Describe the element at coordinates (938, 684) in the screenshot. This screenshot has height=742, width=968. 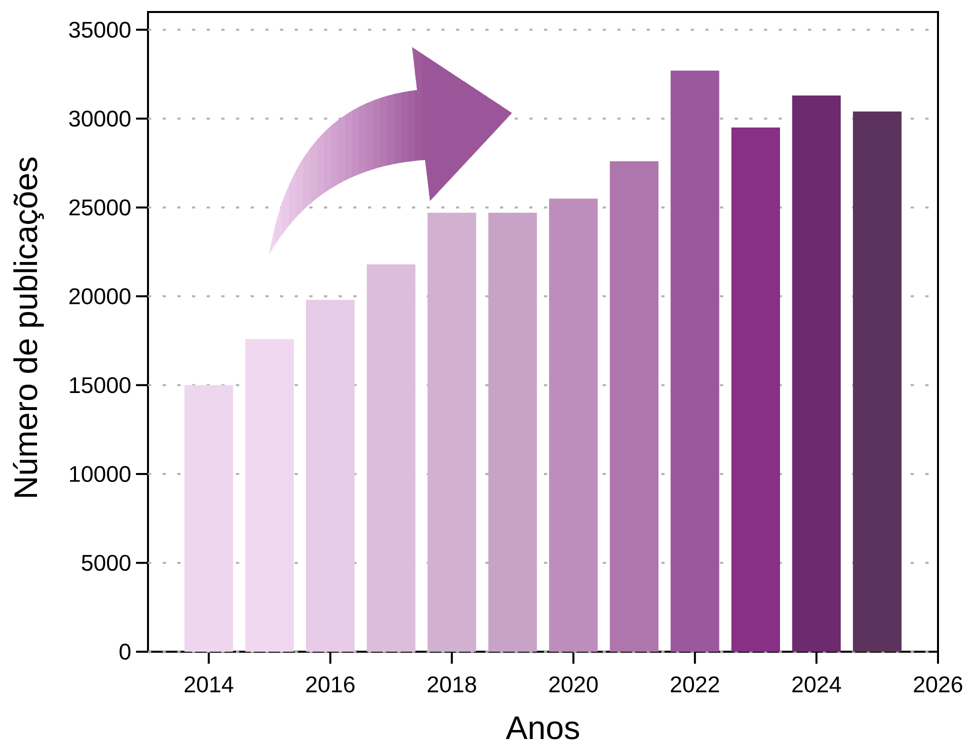
I see `x-tick-label: 2026` at that location.